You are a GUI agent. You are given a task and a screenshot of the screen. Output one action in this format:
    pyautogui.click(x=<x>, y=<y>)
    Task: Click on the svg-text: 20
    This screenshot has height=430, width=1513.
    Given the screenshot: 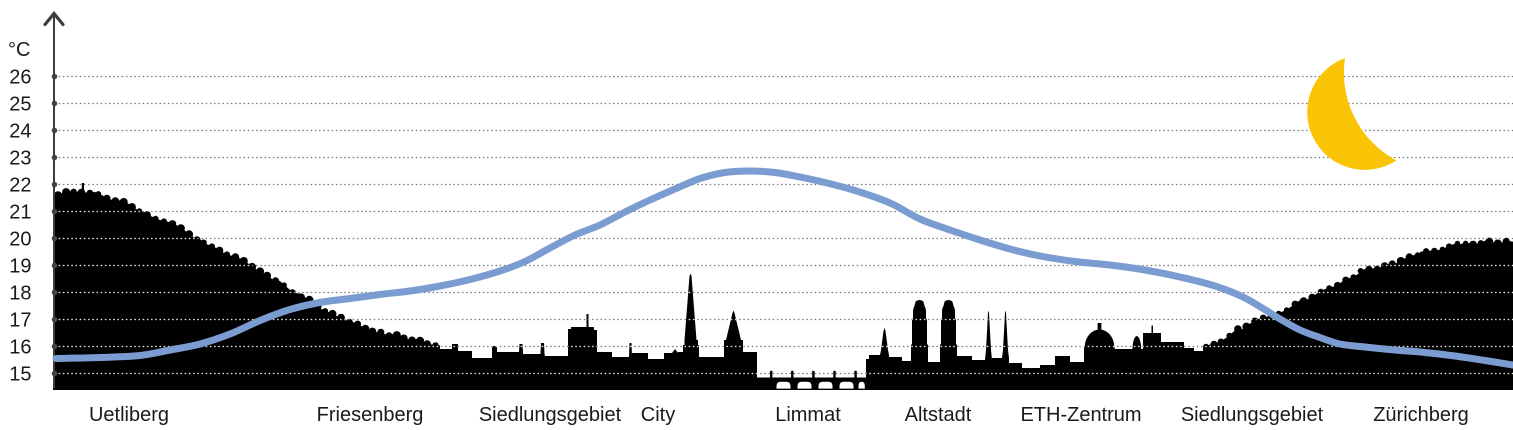 What is the action you would take?
    pyautogui.click(x=20, y=240)
    